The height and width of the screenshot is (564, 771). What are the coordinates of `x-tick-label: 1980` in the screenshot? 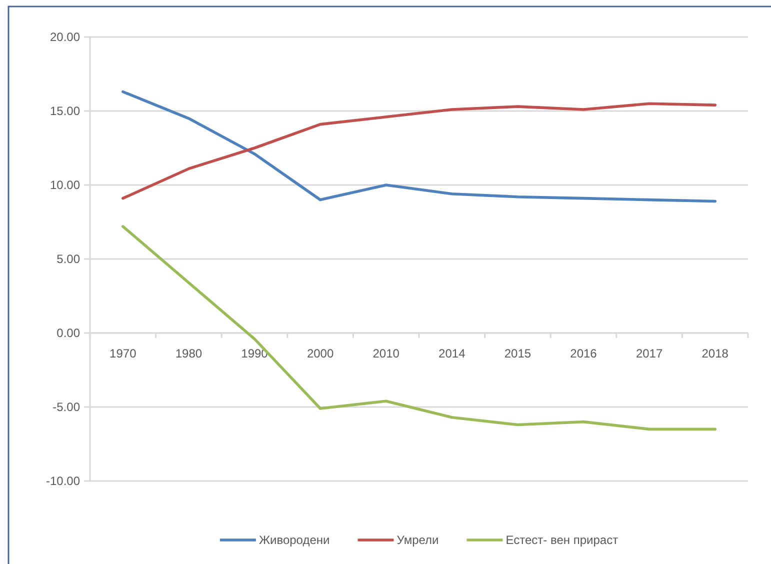 It's located at (188, 353).